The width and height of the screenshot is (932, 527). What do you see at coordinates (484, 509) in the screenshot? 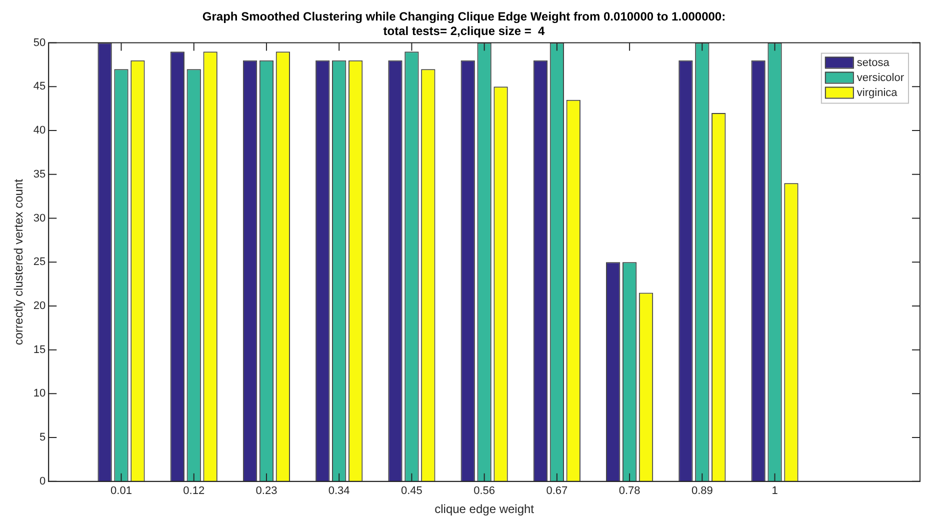
I see `x-axis-title: clique edge weight` at bounding box center [484, 509].